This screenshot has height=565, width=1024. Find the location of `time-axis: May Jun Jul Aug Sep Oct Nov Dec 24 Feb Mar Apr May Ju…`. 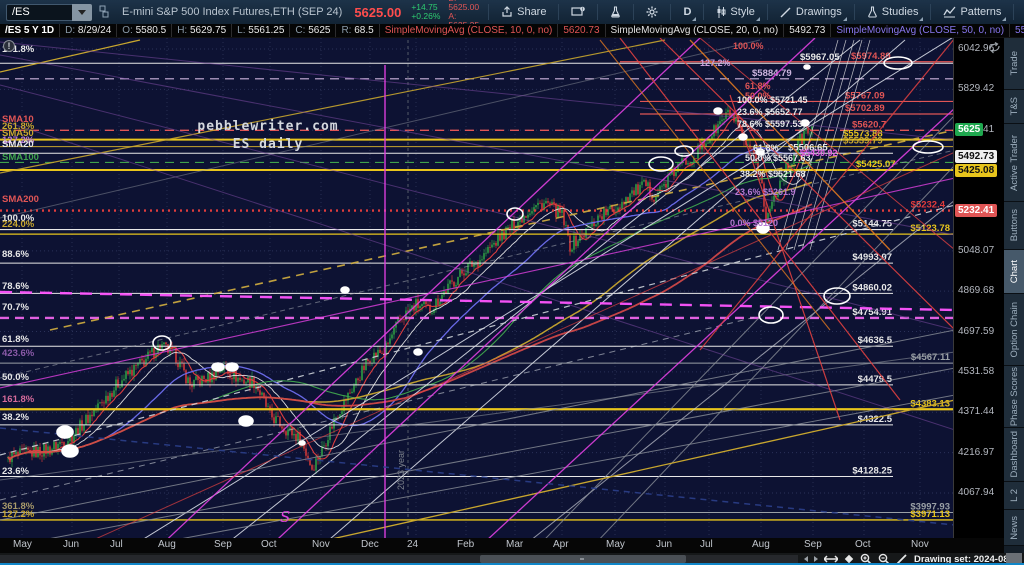

time-axis: May Jun Jul Aug Sep Oct Nov Dec 24 Feb Mar Apr May Ju… is located at coordinates (502, 545).